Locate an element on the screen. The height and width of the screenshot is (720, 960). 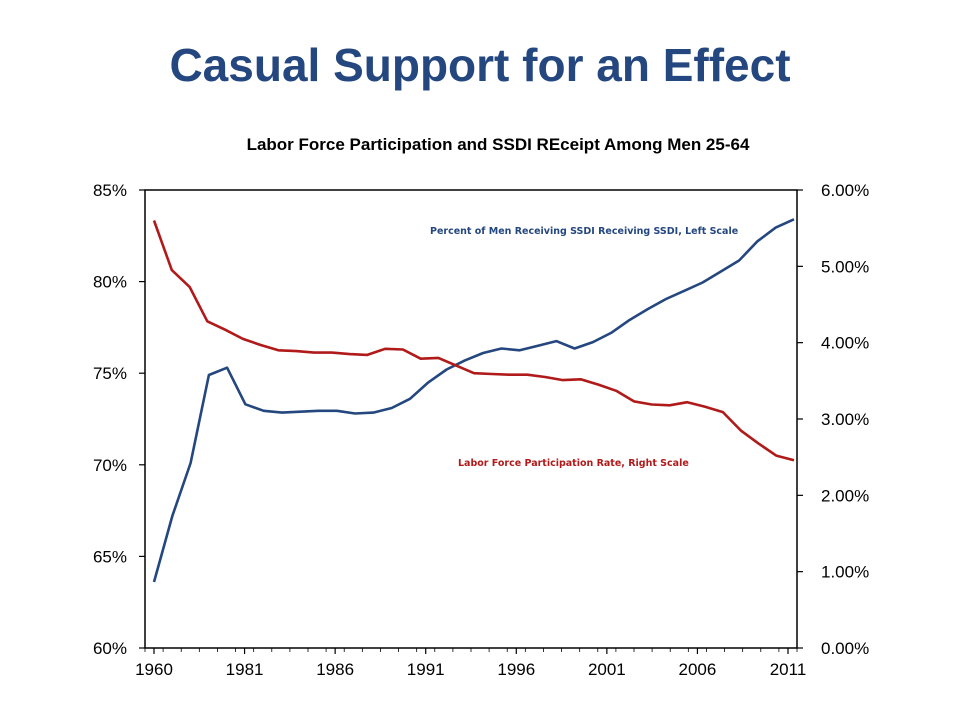
x-axis-tick-label: 1996 is located at coordinates (516, 669).